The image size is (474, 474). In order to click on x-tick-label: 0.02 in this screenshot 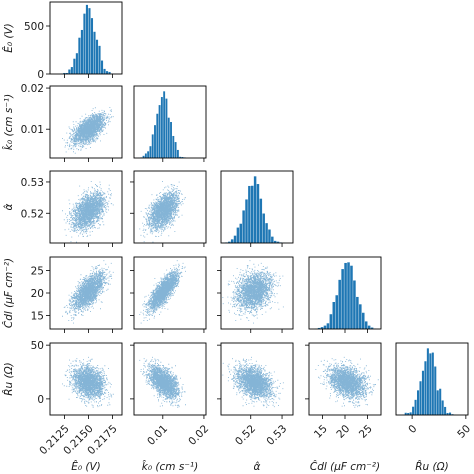, I will do `click(198, 435)`.